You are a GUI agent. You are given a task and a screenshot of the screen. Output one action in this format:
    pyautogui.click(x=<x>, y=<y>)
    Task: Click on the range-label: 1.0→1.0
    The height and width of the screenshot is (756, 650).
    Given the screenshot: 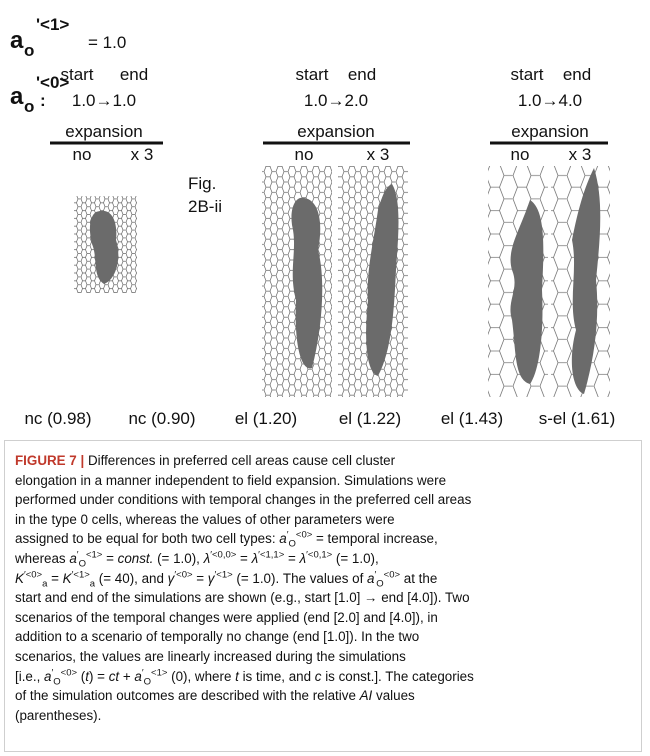 What is the action you would take?
    pyautogui.click(x=104, y=100)
    